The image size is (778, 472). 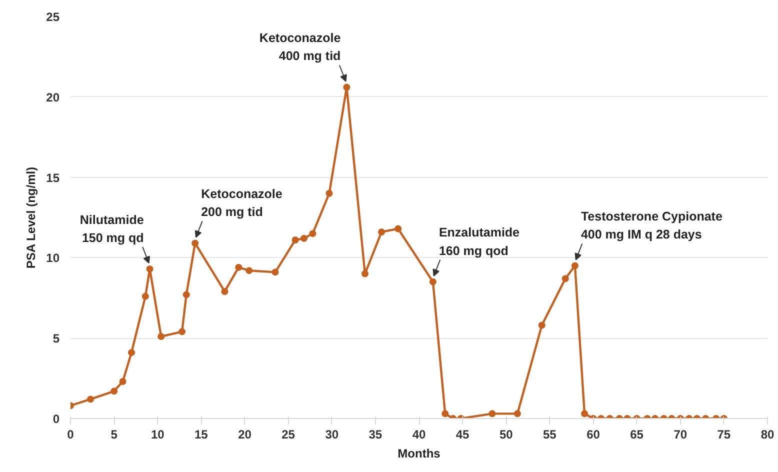 I want to click on x-tick-label: 75, so click(x=724, y=435).